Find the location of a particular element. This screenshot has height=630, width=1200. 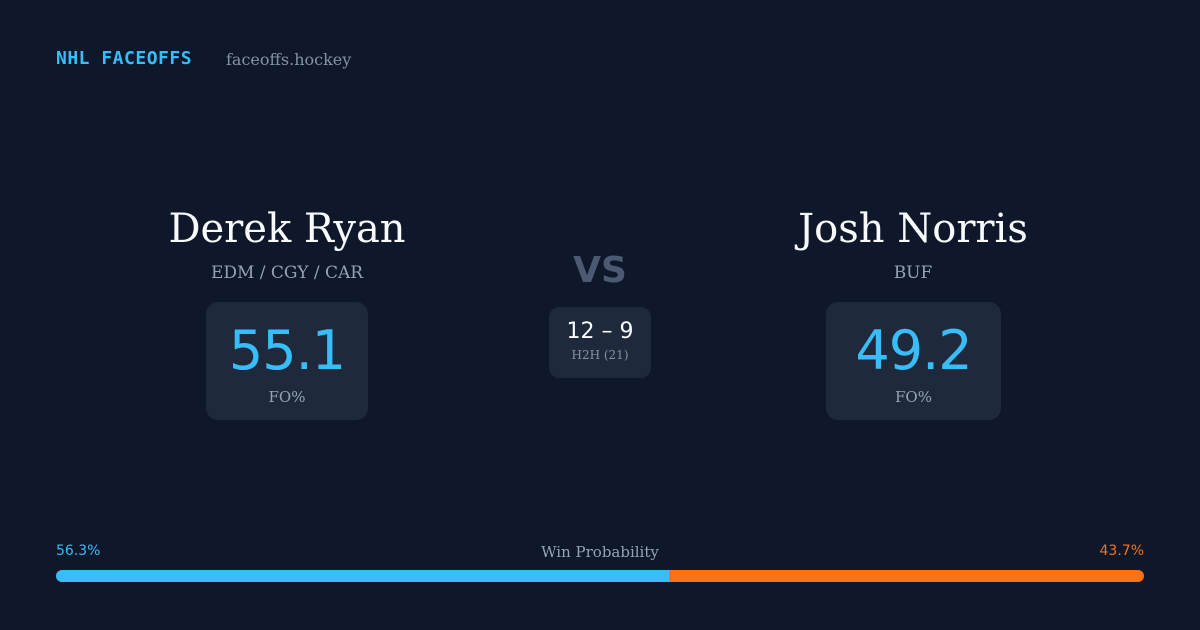

stat-box: 55.1 FO% is located at coordinates (287, 361).